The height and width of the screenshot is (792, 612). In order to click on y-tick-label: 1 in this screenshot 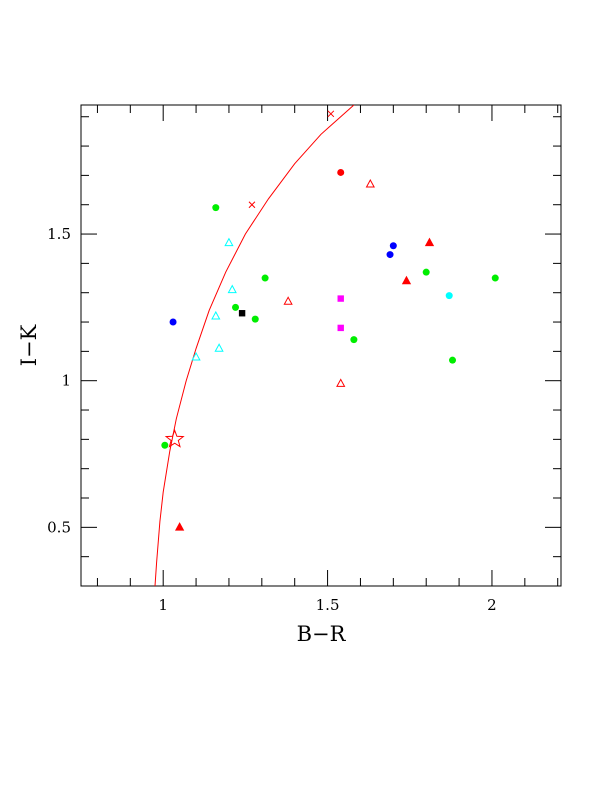, I will do `click(66, 381)`.